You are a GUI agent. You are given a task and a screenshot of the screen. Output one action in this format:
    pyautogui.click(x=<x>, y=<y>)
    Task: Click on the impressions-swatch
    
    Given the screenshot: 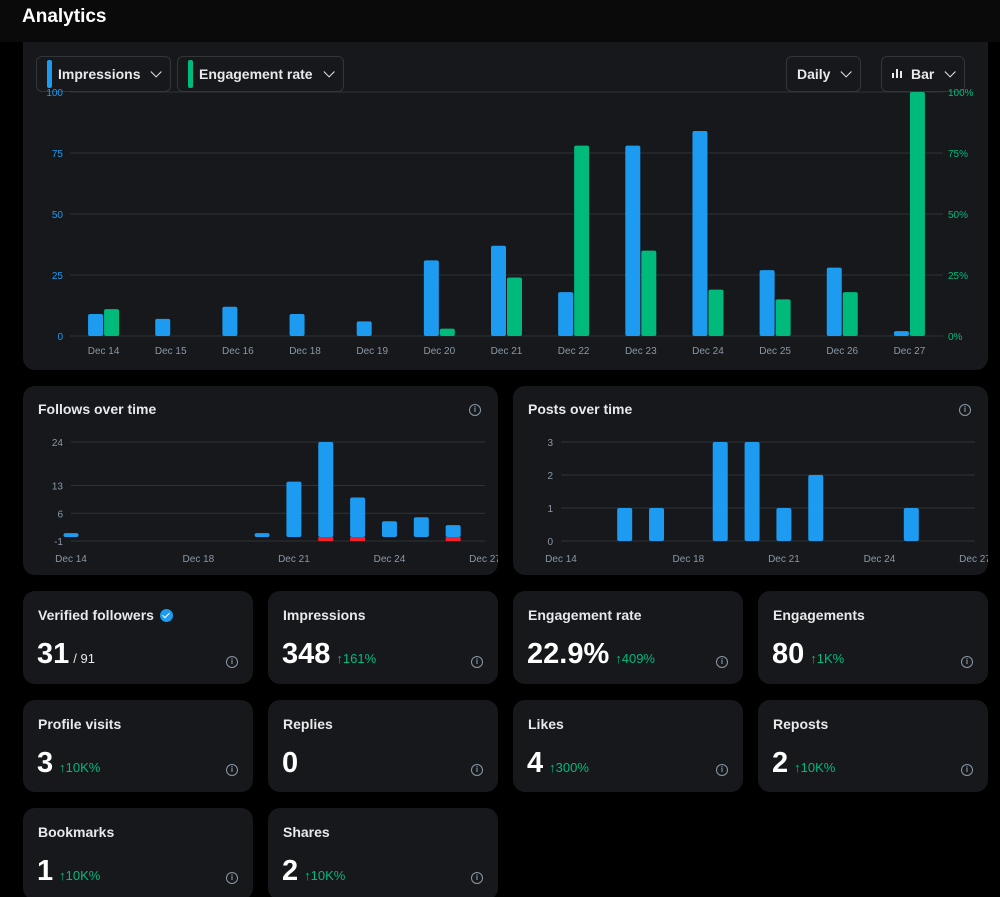 What is the action you would take?
    pyautogui.click(x=49, y=74)
    